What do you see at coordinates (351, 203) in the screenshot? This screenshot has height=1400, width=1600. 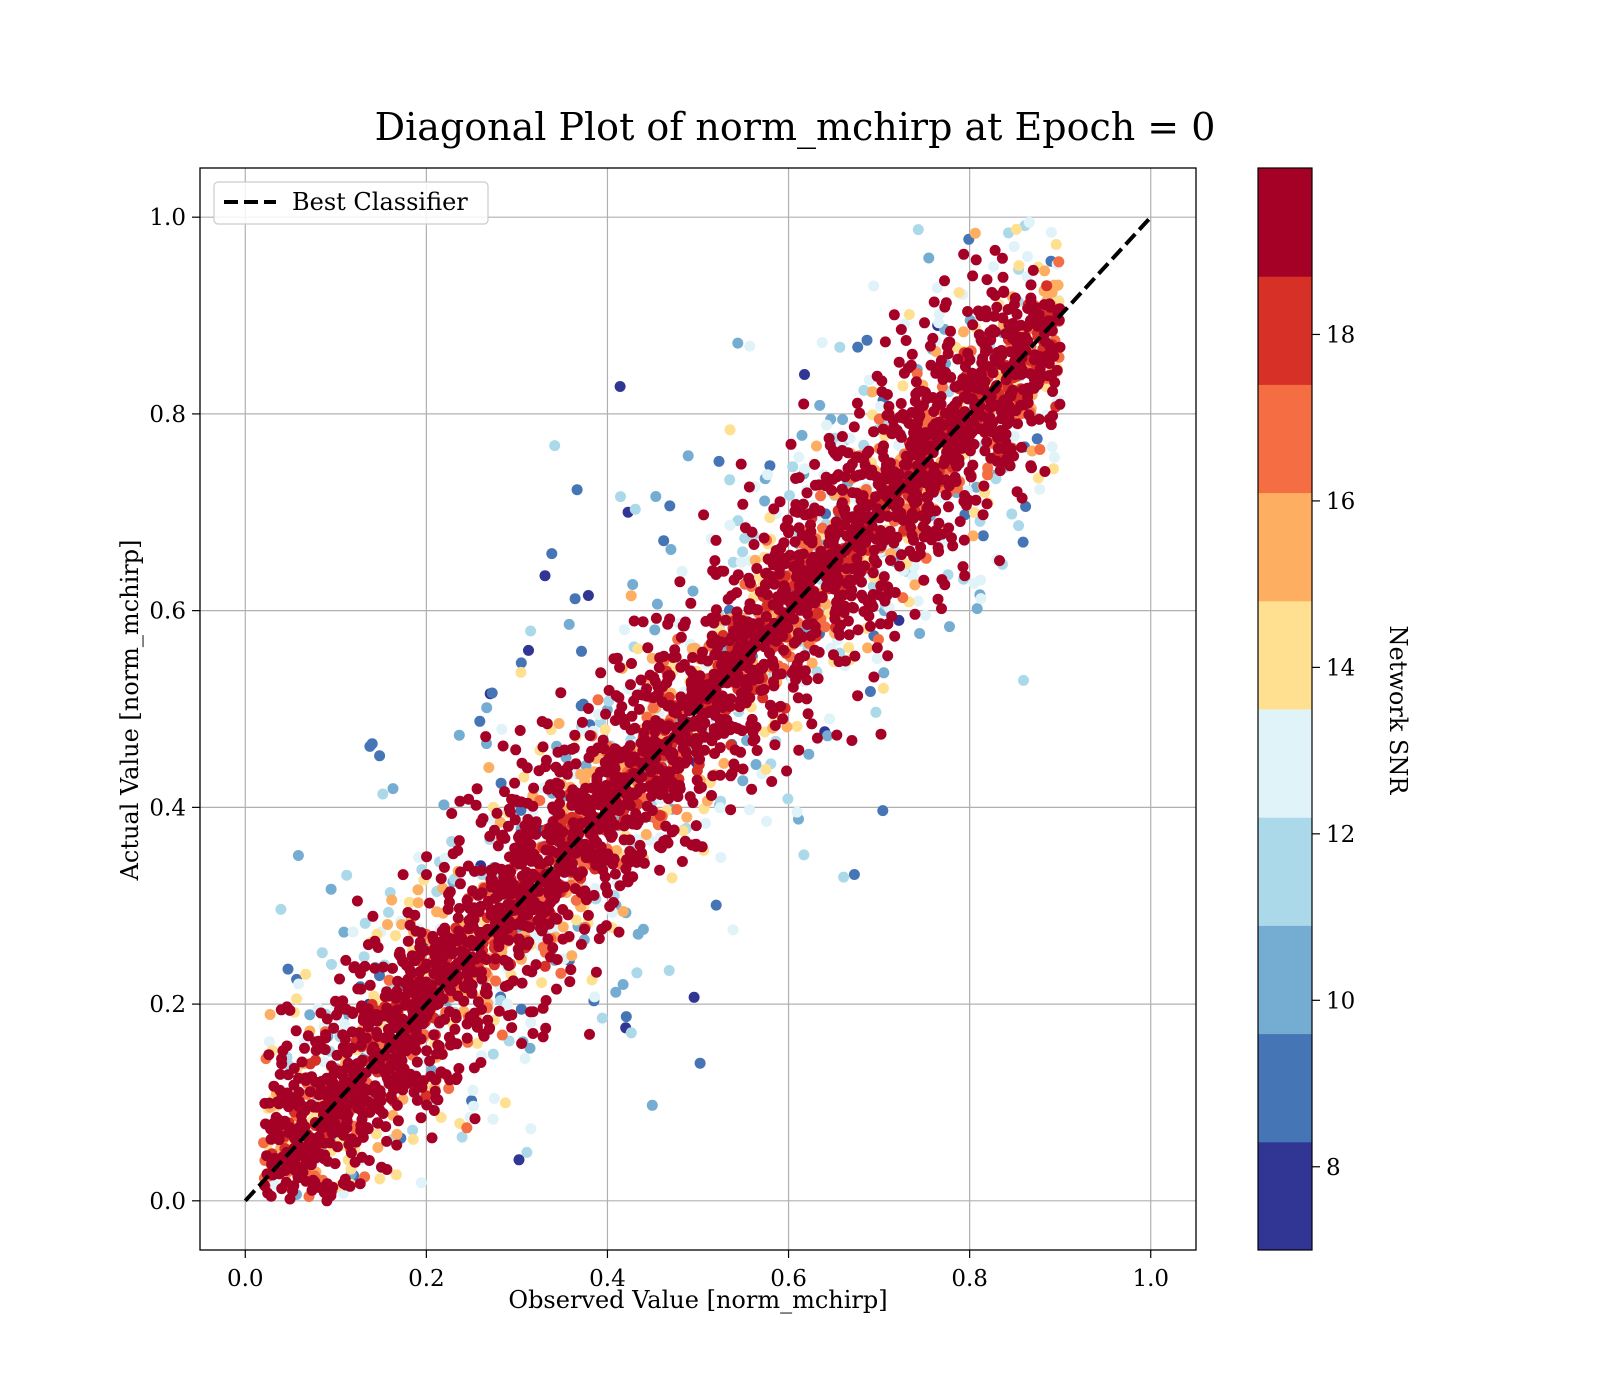 I see `legend-box` at bounding box center [351, 203].